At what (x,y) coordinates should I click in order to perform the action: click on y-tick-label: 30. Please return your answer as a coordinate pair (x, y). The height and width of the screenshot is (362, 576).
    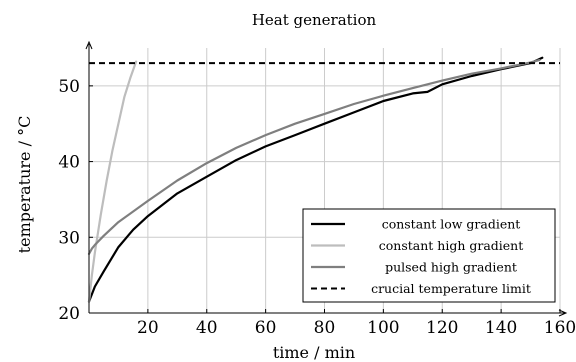
    Looking at the image, I should click on (69, 238).